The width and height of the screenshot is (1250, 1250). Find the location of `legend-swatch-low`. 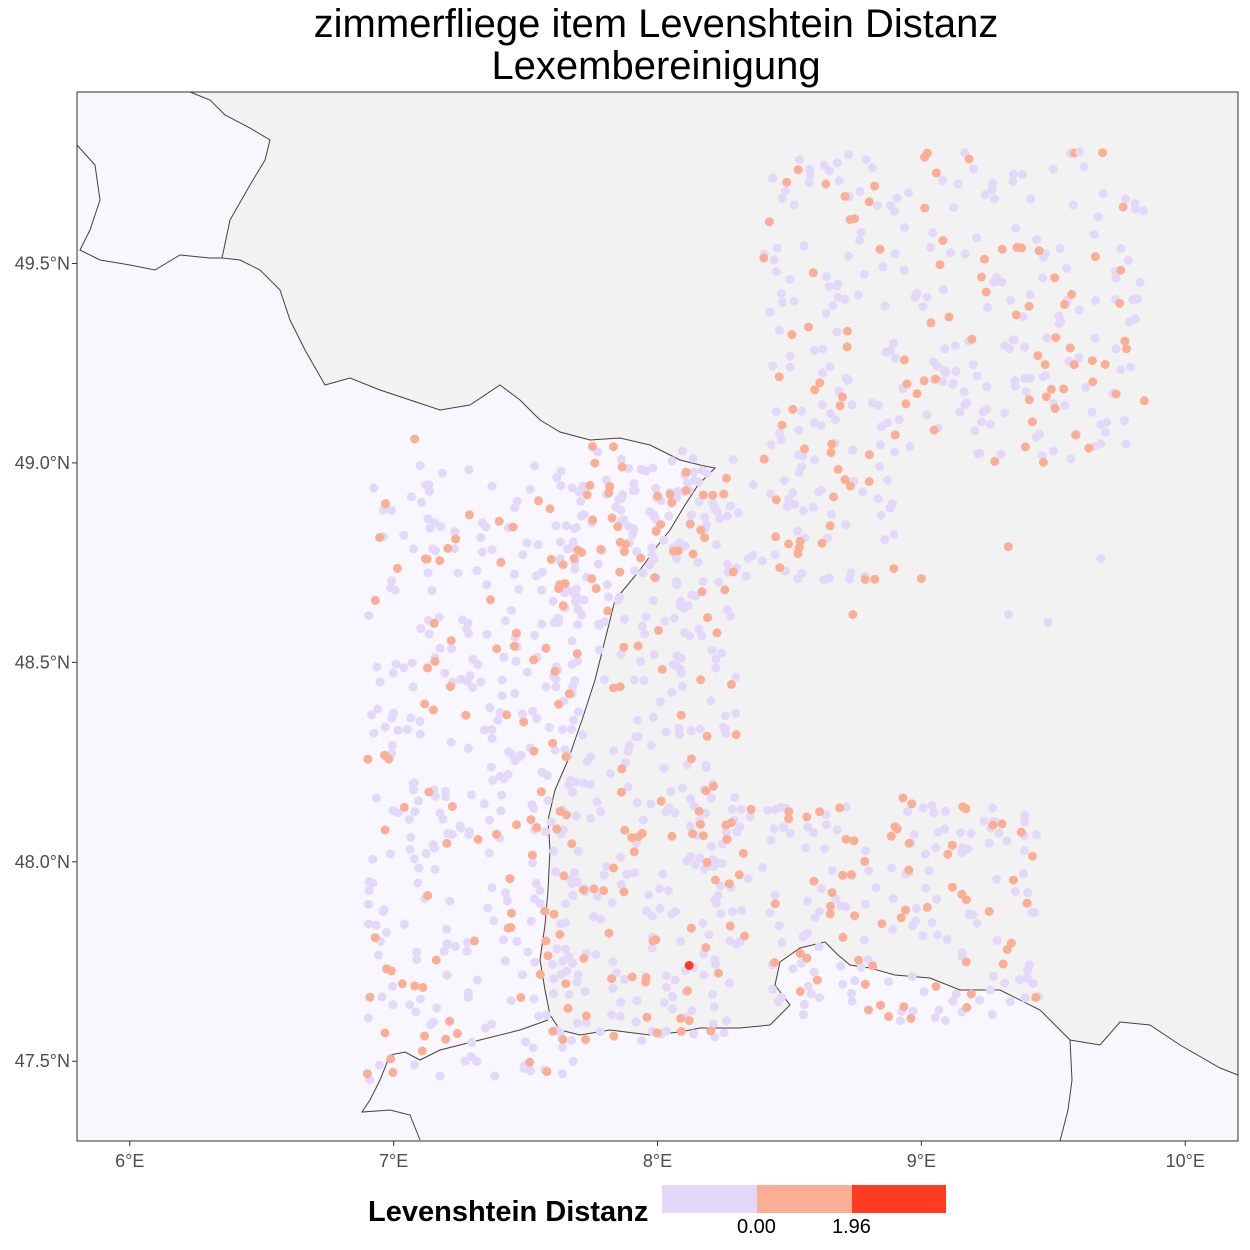

legend-swatch-low is located at coordinates (709, 1199).